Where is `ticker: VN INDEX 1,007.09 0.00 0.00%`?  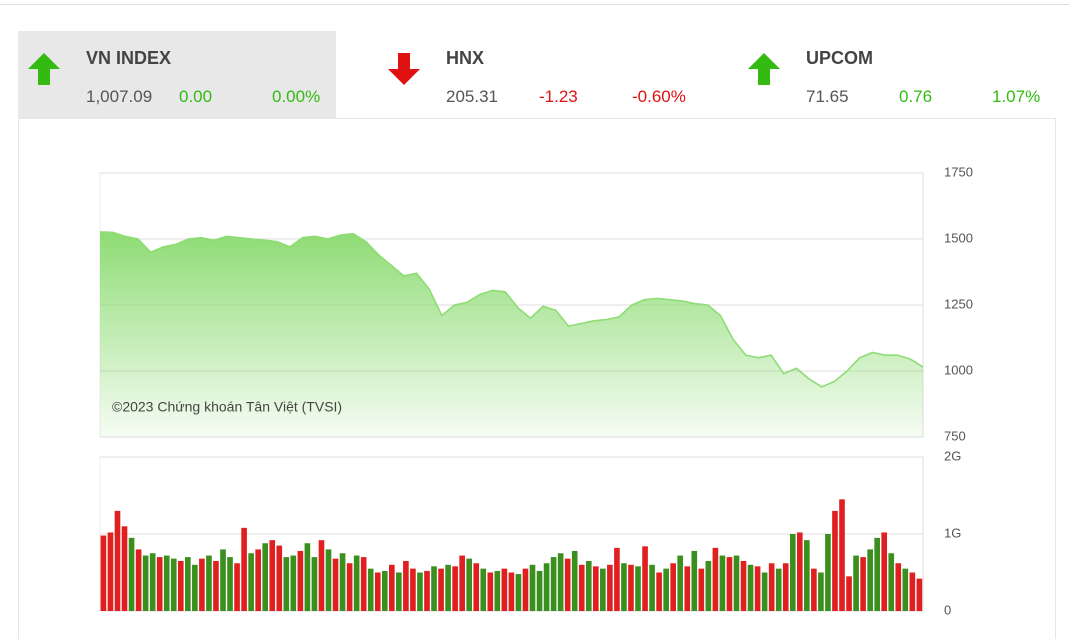 ticker: VN INDEX 1,007.09 0.00 0.00% is located at coordinates (177, 74).